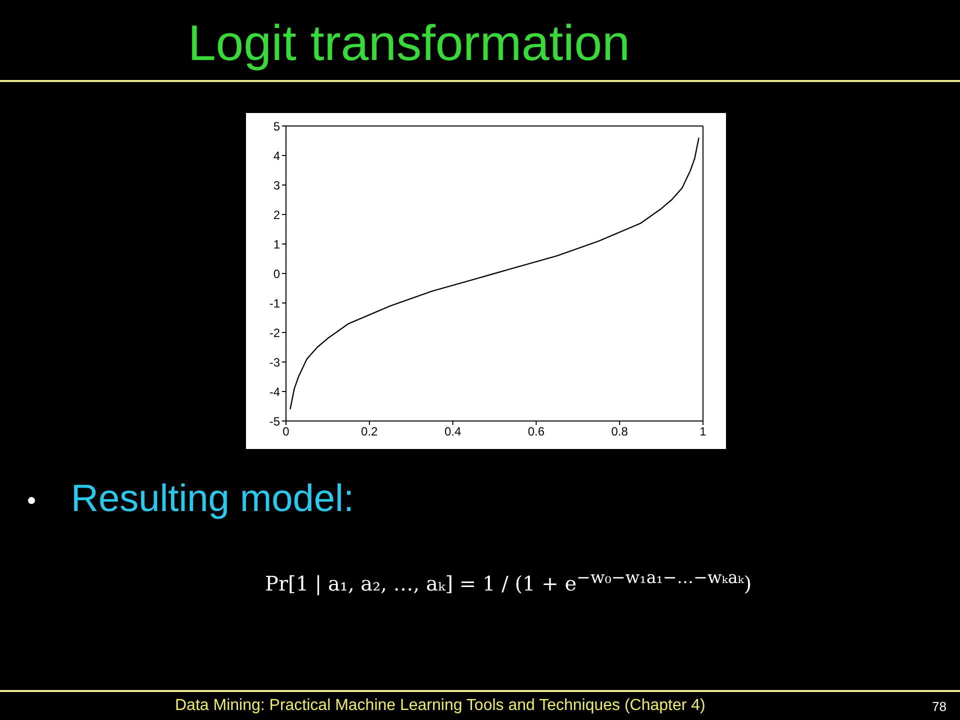 The image size is (960, 720). Describe the element at coordinates (369, 431) in the screenshot. I see `x-tick-label: 0.2` at that location.